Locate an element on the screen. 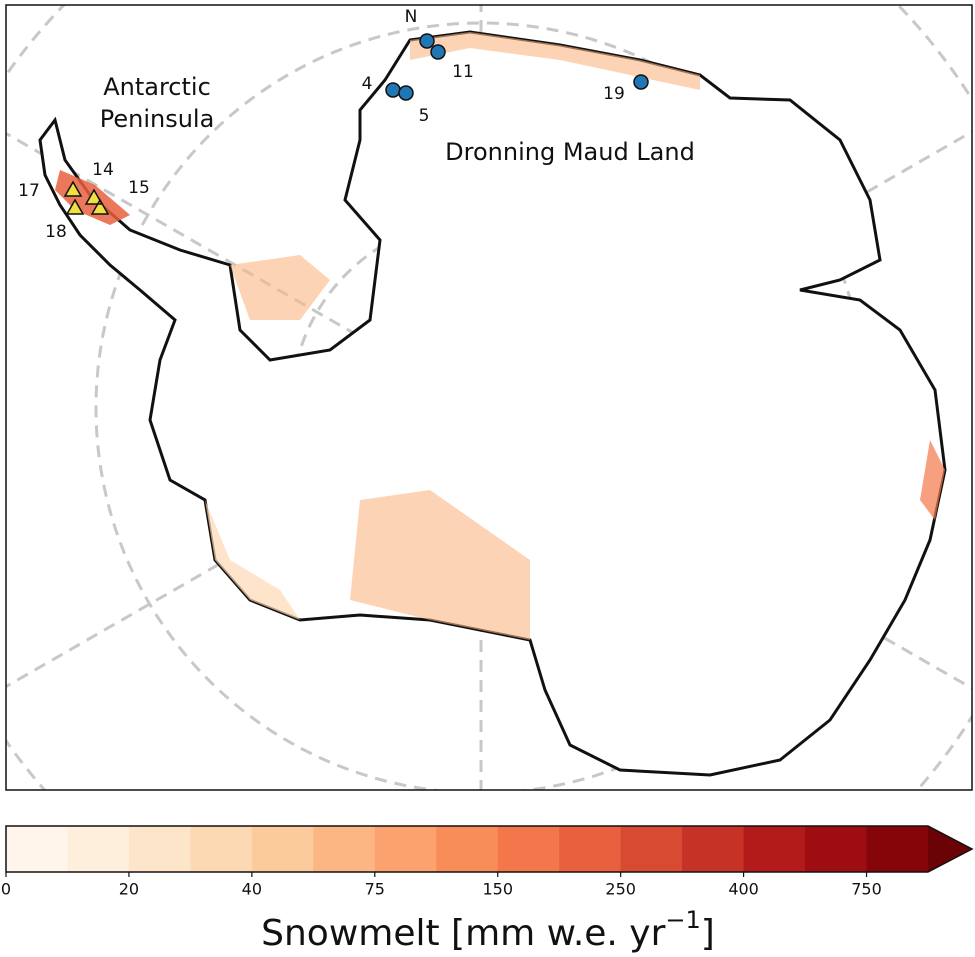  colorbar-tick-label: 0 is located at coordinates (6, 889).